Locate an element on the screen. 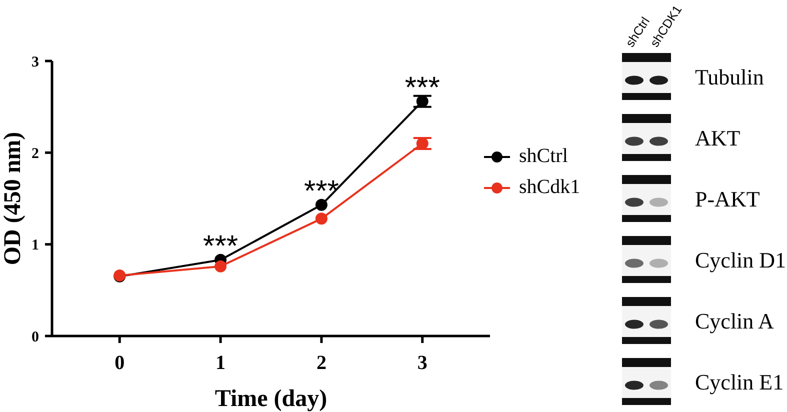 The image size is (787, 412). x-tick-label: 3 is located at coordinates (422, 363).